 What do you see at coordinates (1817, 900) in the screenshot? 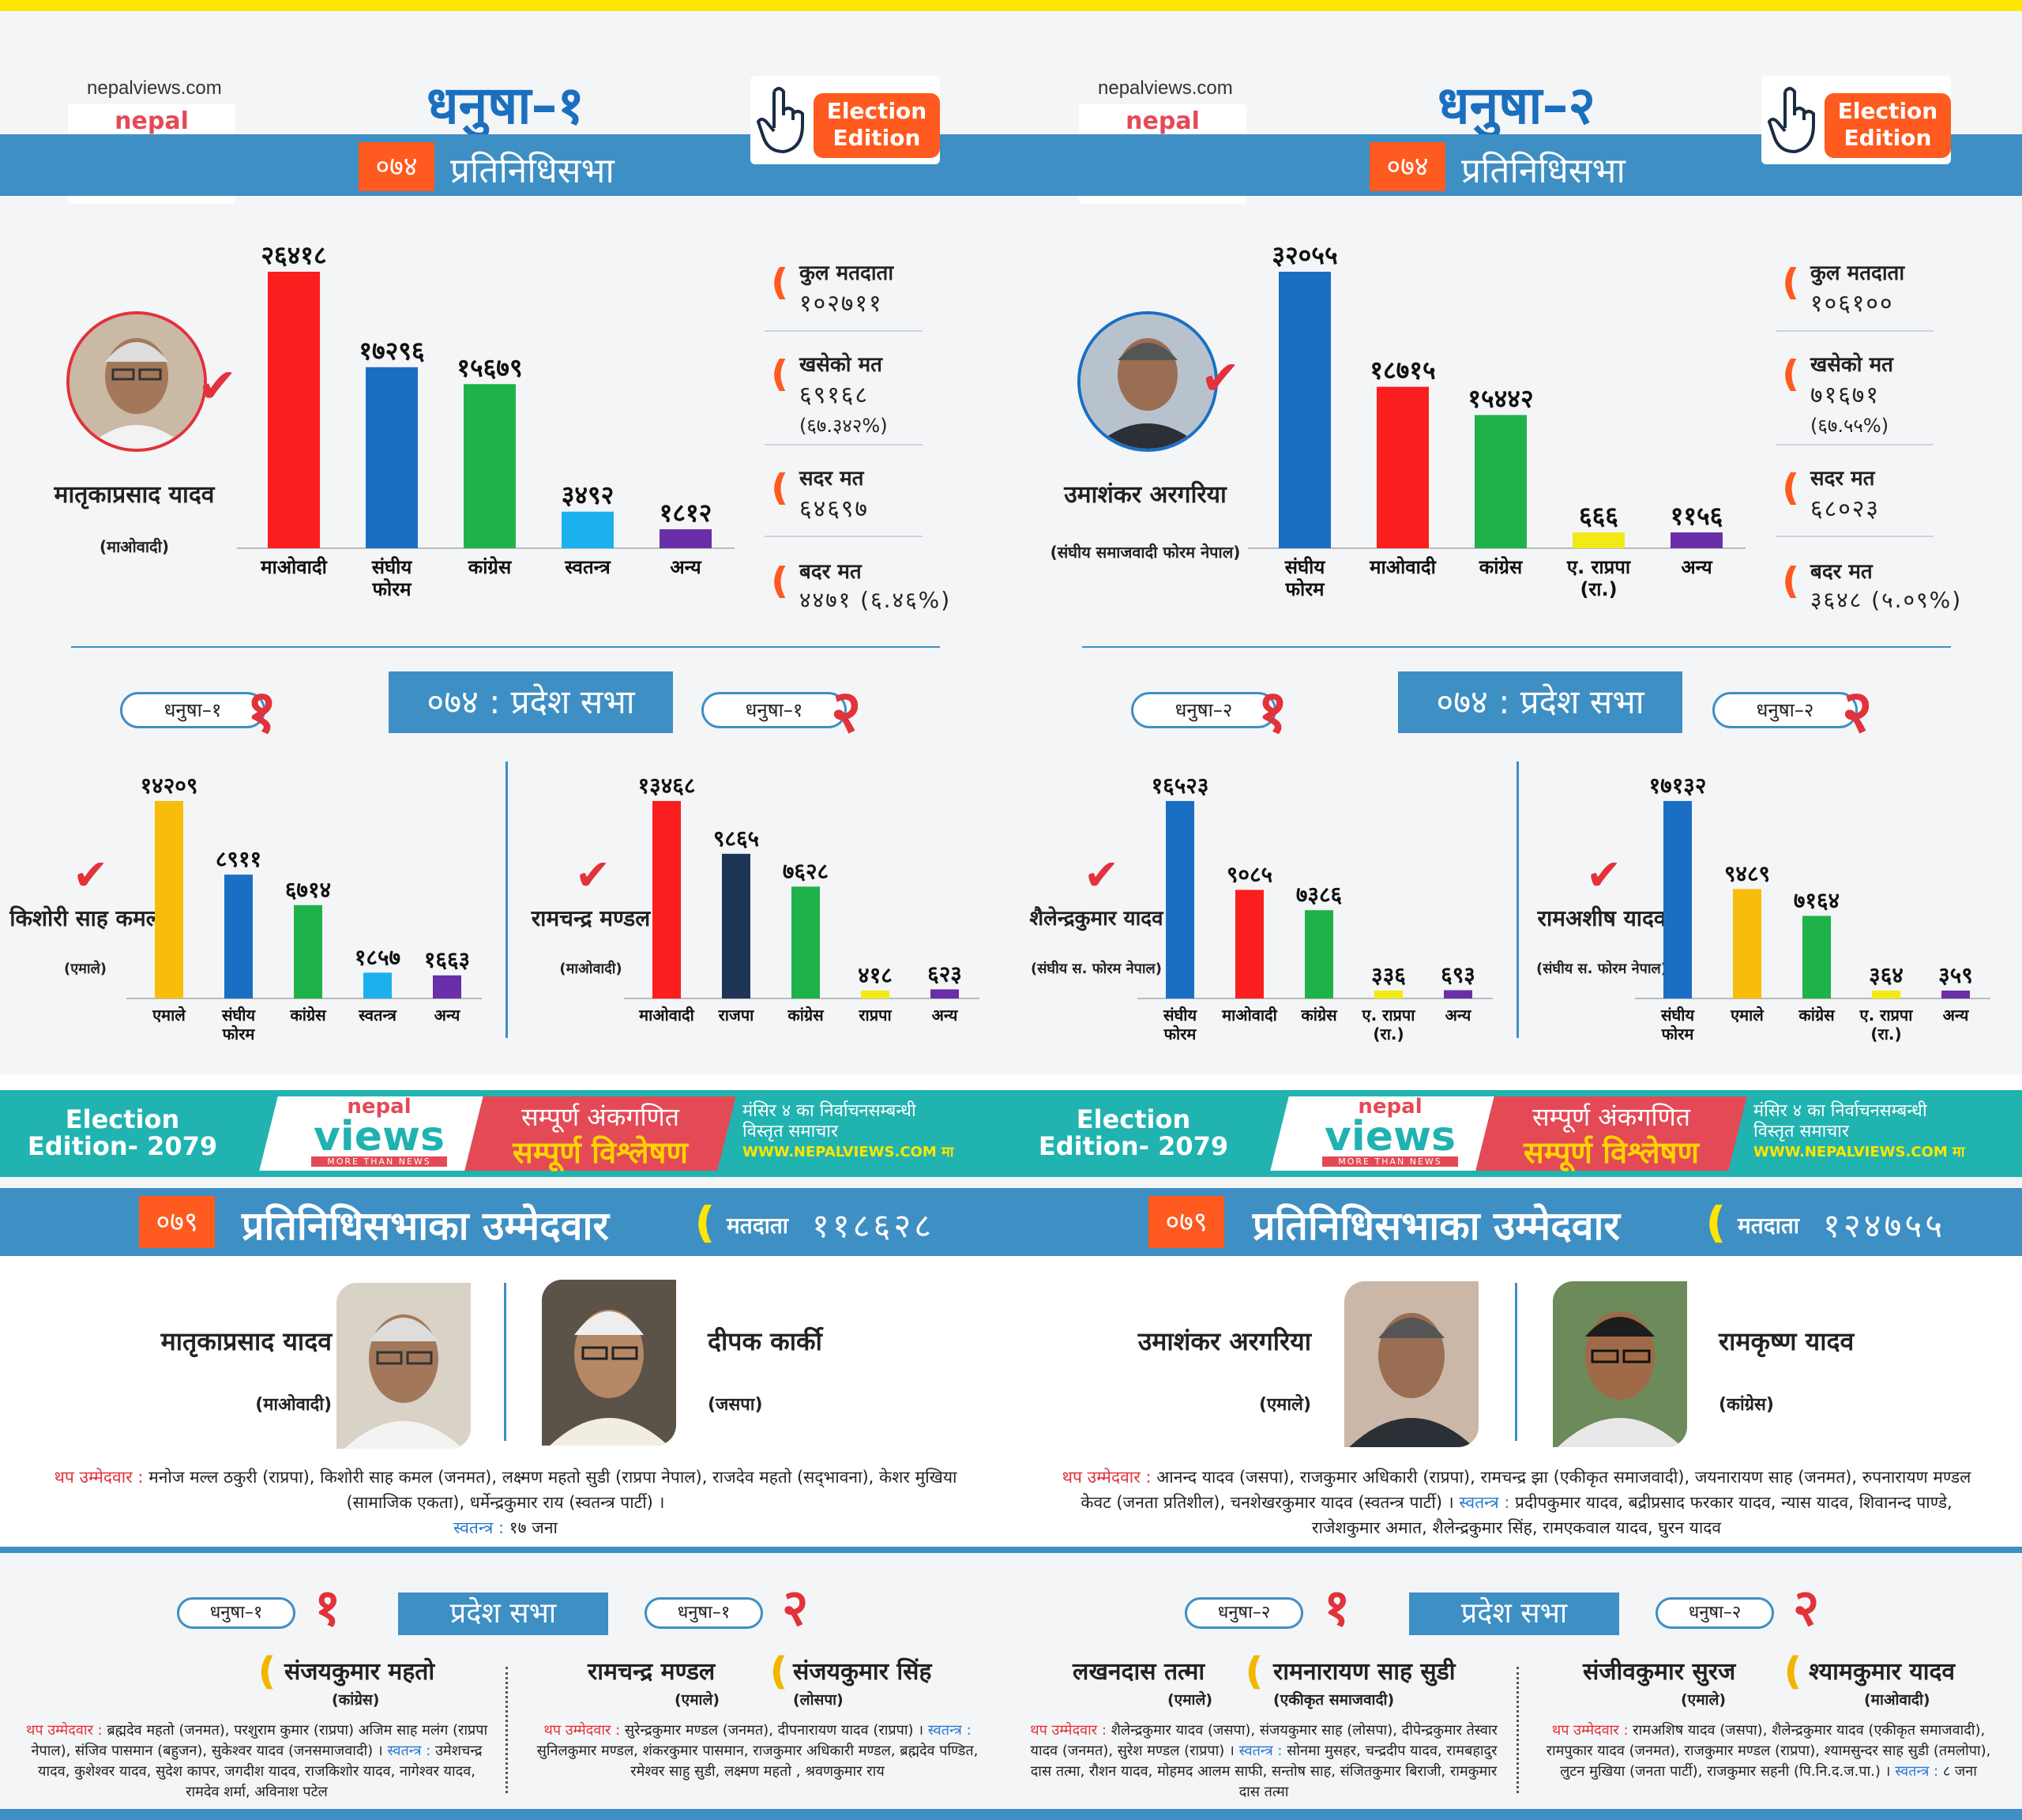
I see `bar-value-label: ७१६४` at bounding box center [1817, 900].